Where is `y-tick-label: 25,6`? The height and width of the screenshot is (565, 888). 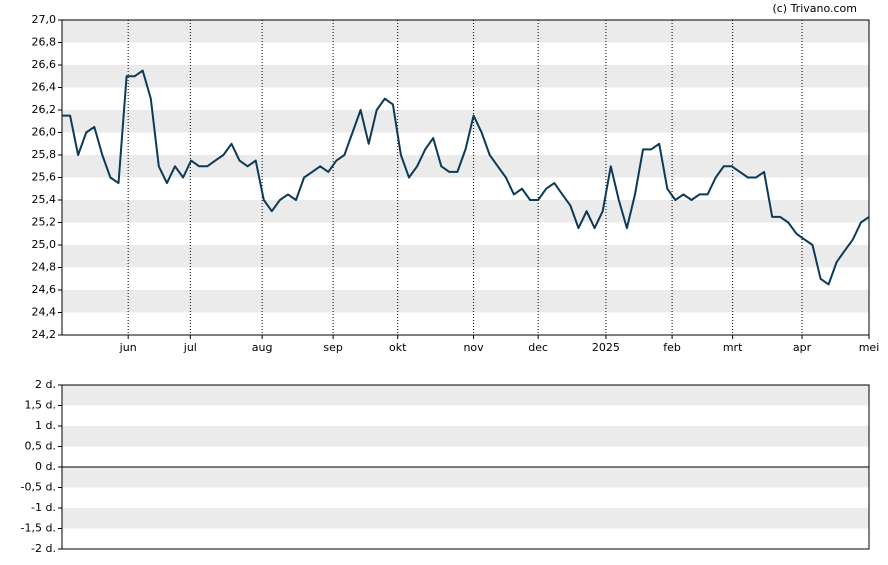 y-tick-label: 25,6 is located at coordinates (44, 177).